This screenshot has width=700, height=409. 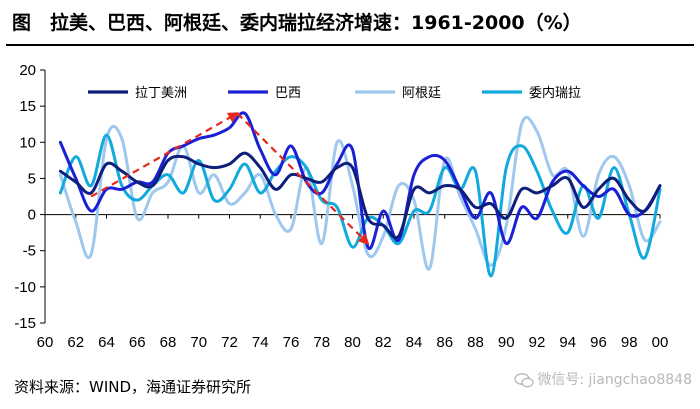 What do you see at coordinates (660, 342) in the screenshot?
I see `x-tick-label: 00` at bounding box center [660, 342].